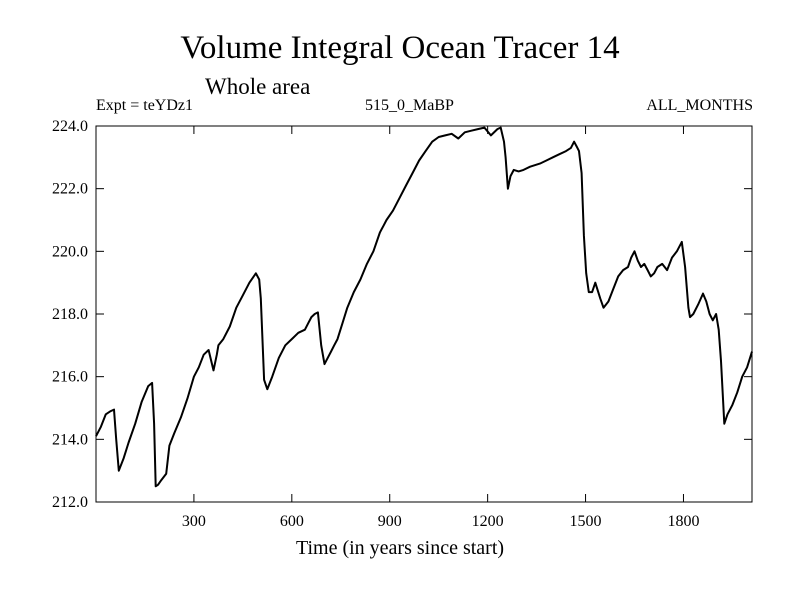  Describe the element at coordinates (70, 126) in the screenshot. I see `y-tick-label: 224.0` at that location.